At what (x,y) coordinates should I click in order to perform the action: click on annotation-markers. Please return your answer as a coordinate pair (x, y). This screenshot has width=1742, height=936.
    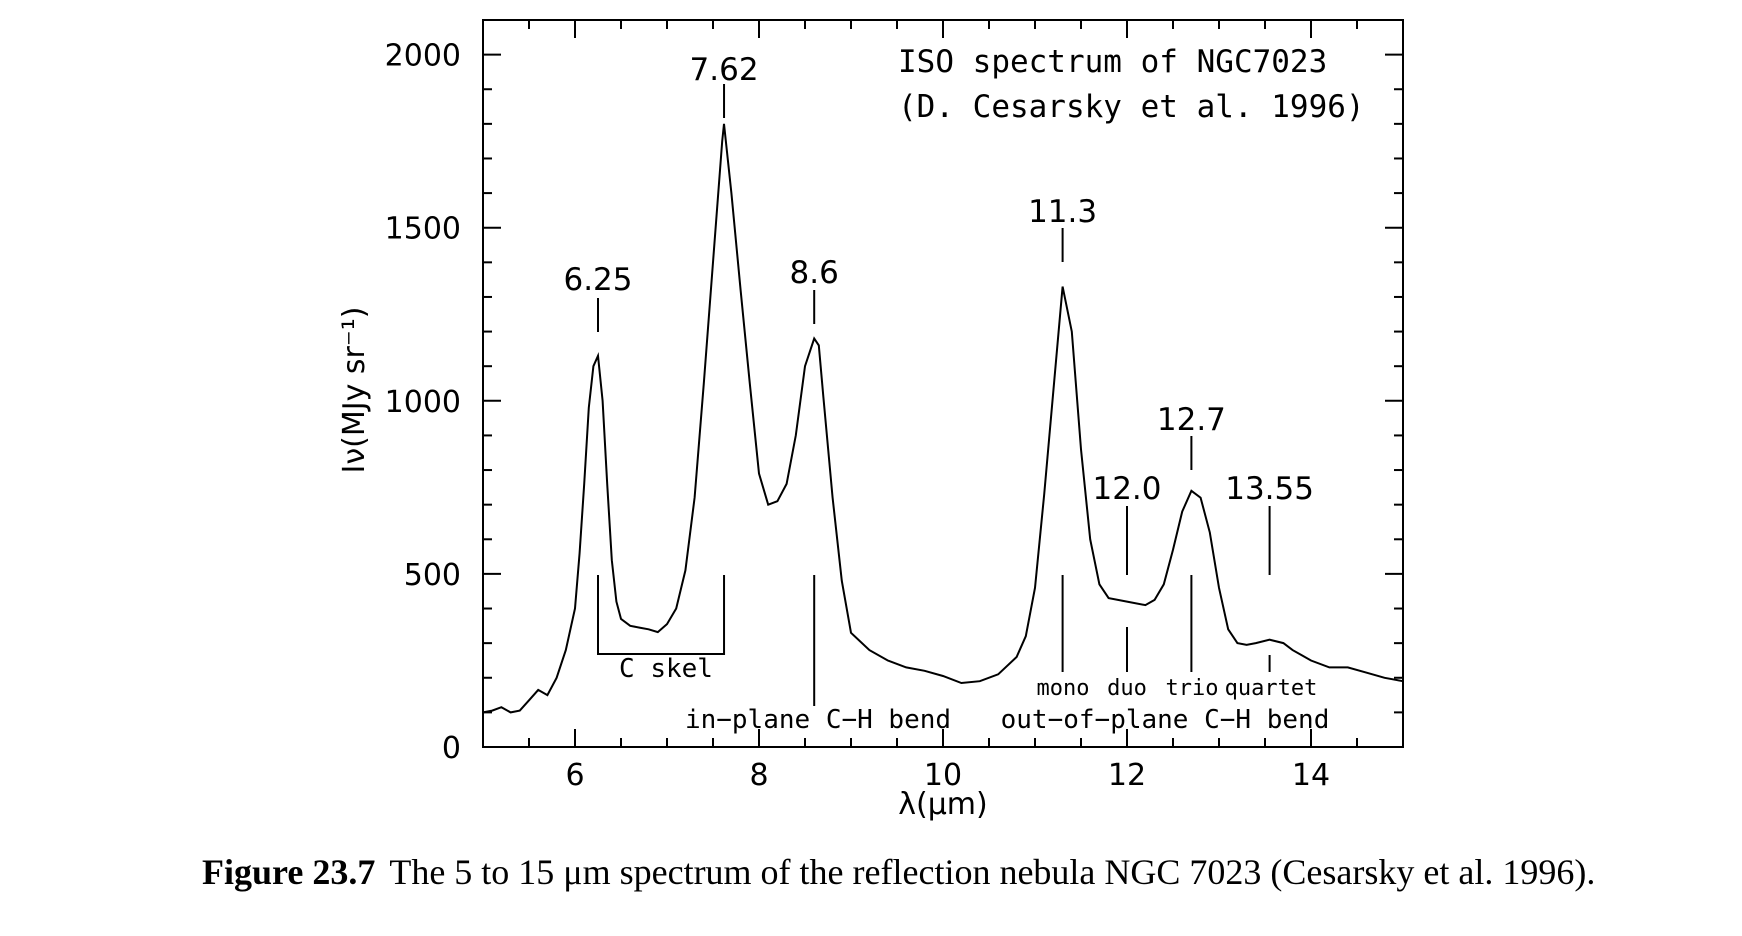
    Looking at the image, I should click on (934, 640).